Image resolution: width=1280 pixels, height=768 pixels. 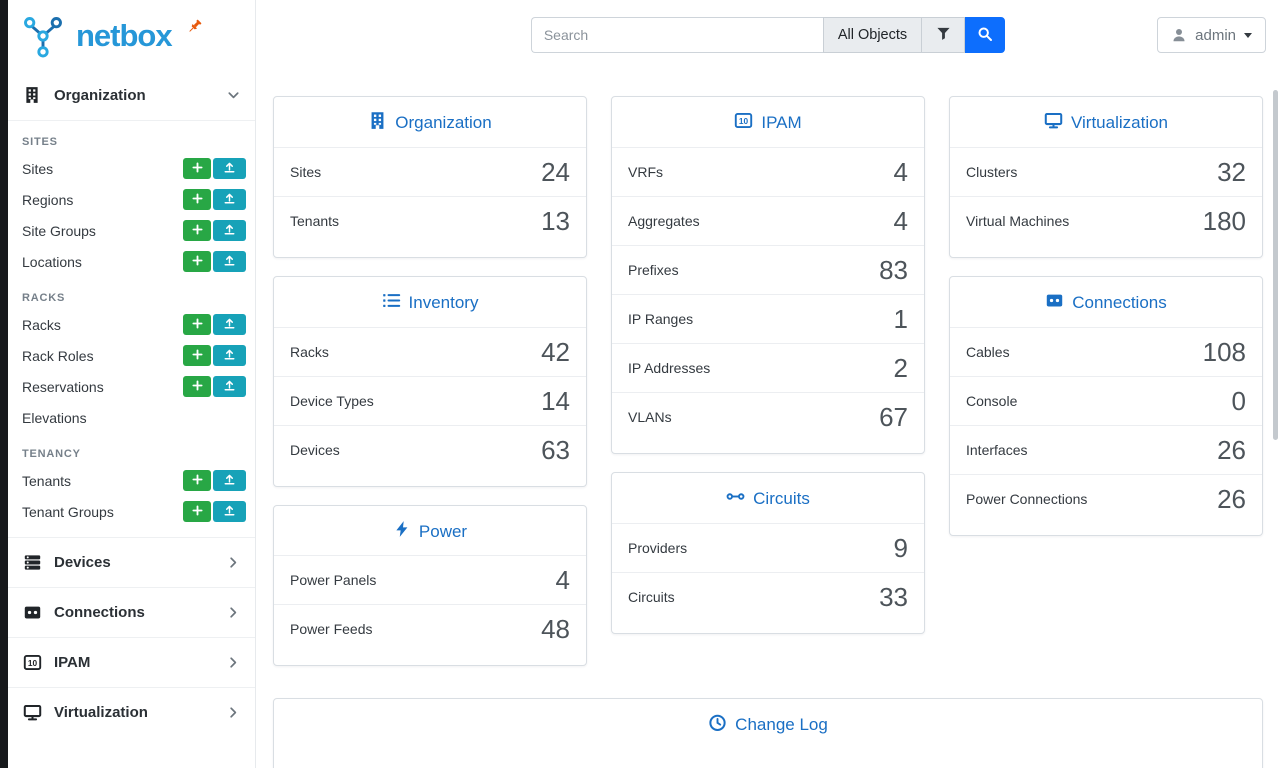 I want to click on sidebar-section-virtualization: Virtualization, so click(x=131, y=712).